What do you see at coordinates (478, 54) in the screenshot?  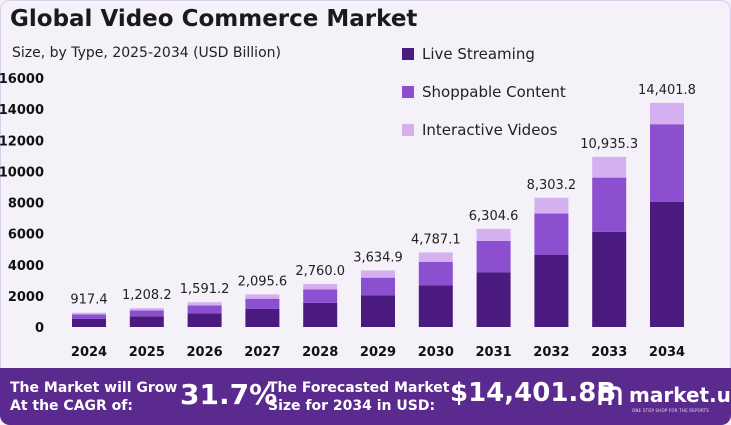 I see `legend-label-live-streaming: Live Streaming` at bounding box center [478, 54].